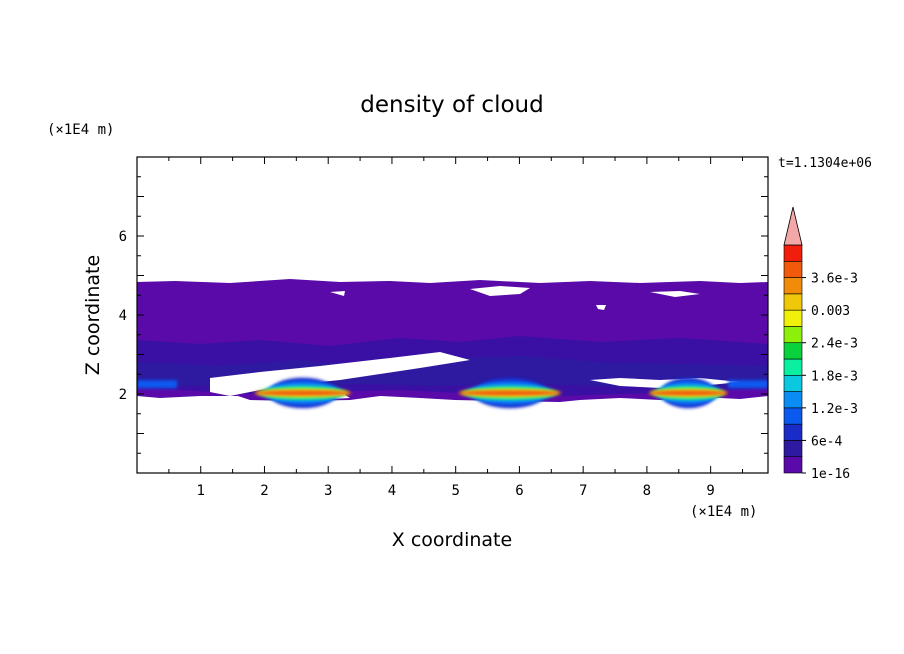 Image resolution: width=904 pixels, height=654 pixels. I want to click on x-axis-label: X coordinate, so click(452, 540).